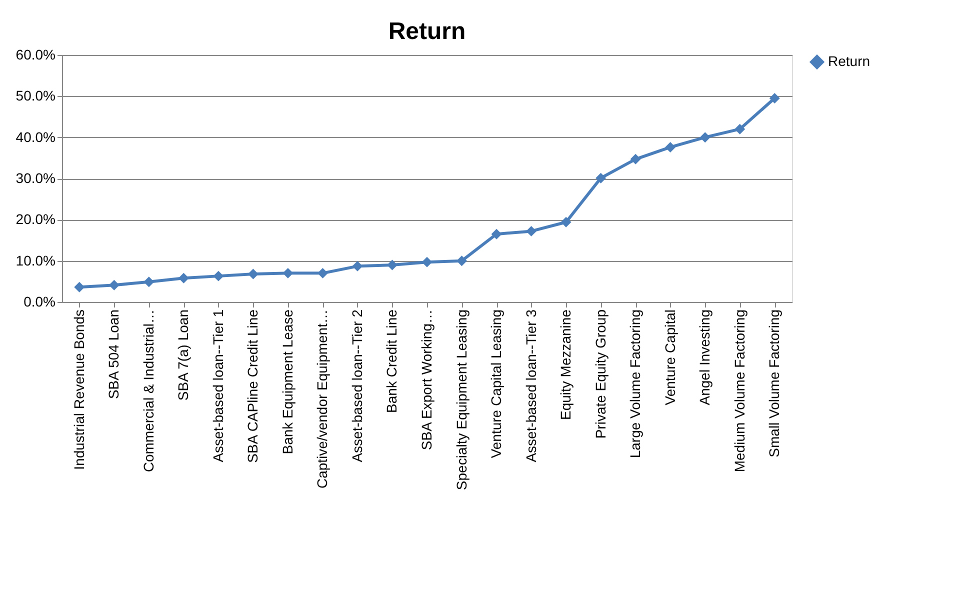  What do you see at coordinates (392, 361) in the screenshot?
I see `x-tick-label: Bank Credit Line` at bounding box center [392, 361].